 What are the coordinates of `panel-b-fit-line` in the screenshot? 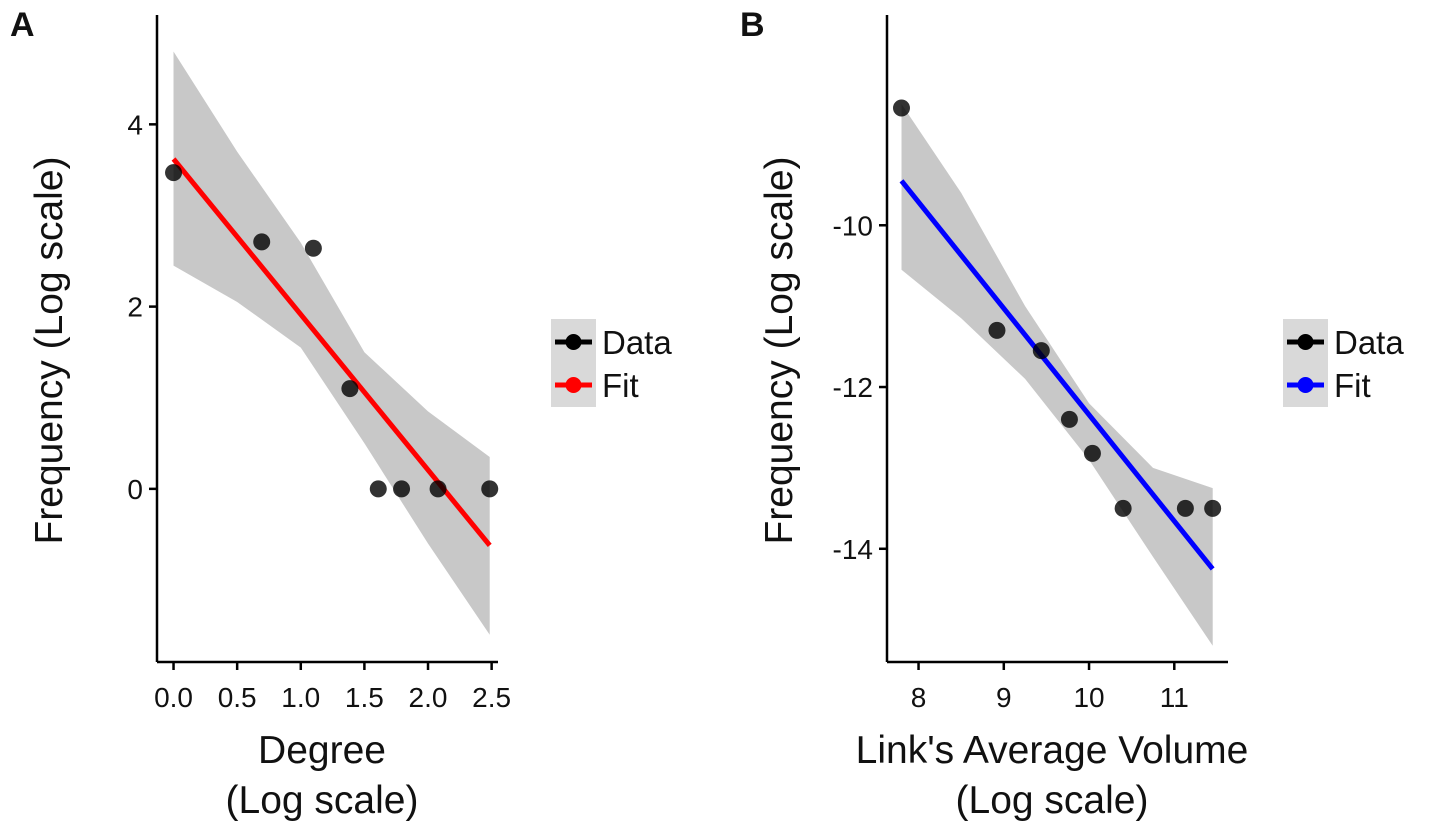 It's located at (1057, 375).